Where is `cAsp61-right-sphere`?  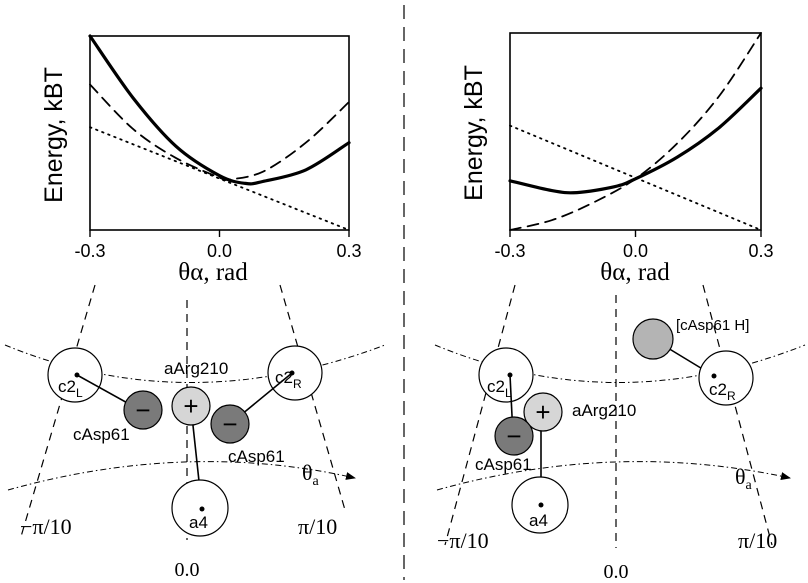
cAsp61-right-sphere is located at coordinates (230, 424).